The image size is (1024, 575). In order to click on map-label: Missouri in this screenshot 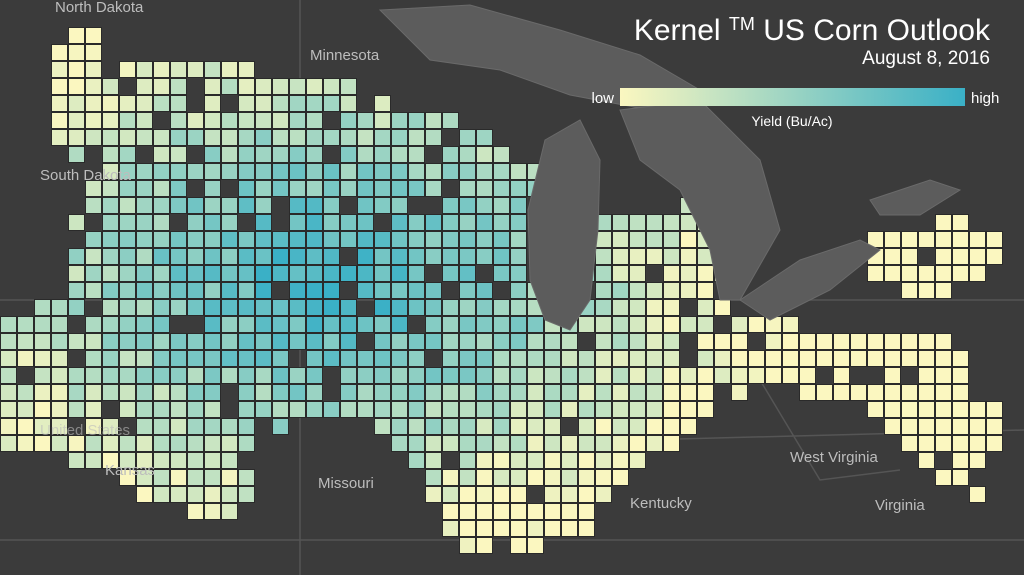, I will do `click(346, 483)`.